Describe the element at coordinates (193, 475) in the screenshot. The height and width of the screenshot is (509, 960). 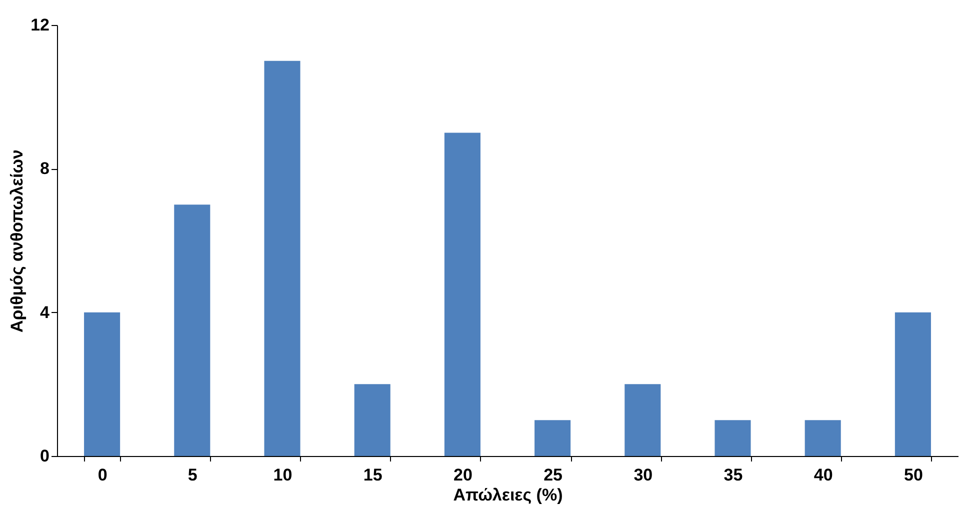
I see `x-tick-label: 5` at that location.